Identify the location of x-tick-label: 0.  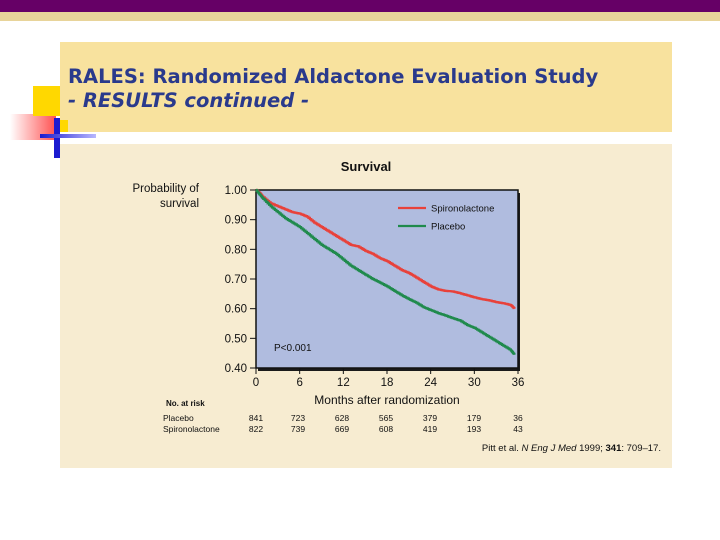
(256, 383).